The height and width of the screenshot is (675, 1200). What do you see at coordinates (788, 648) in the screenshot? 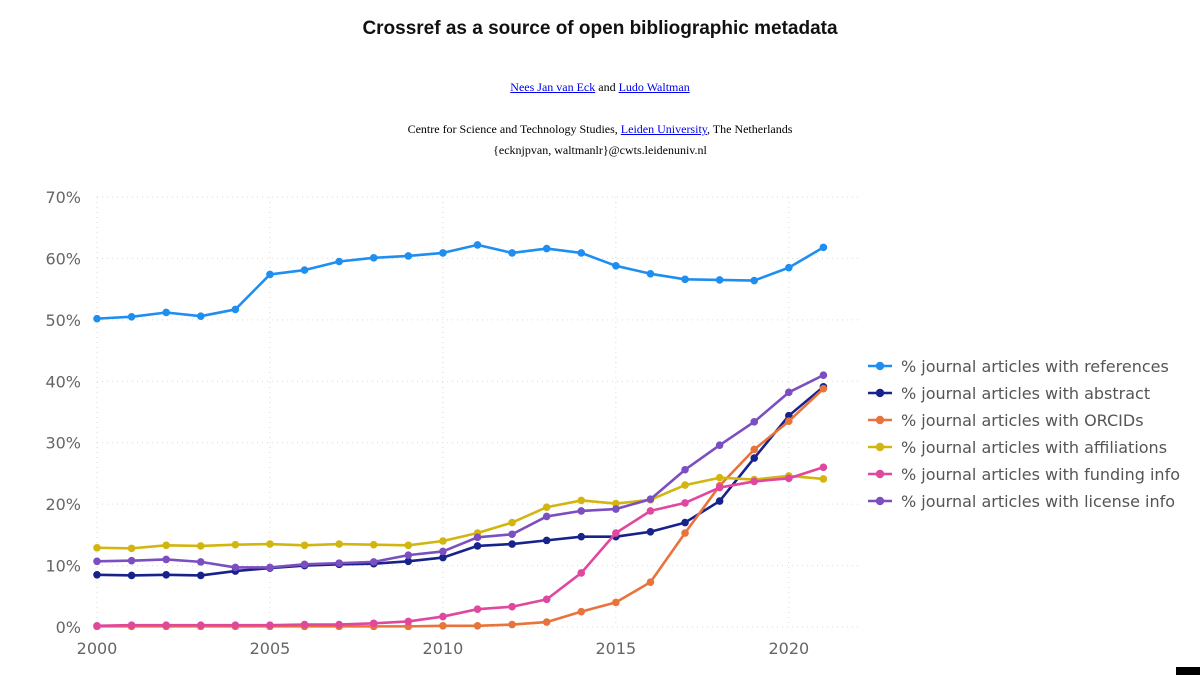
I see `x-tick-label: 2020` at bounding box center [788, 648].